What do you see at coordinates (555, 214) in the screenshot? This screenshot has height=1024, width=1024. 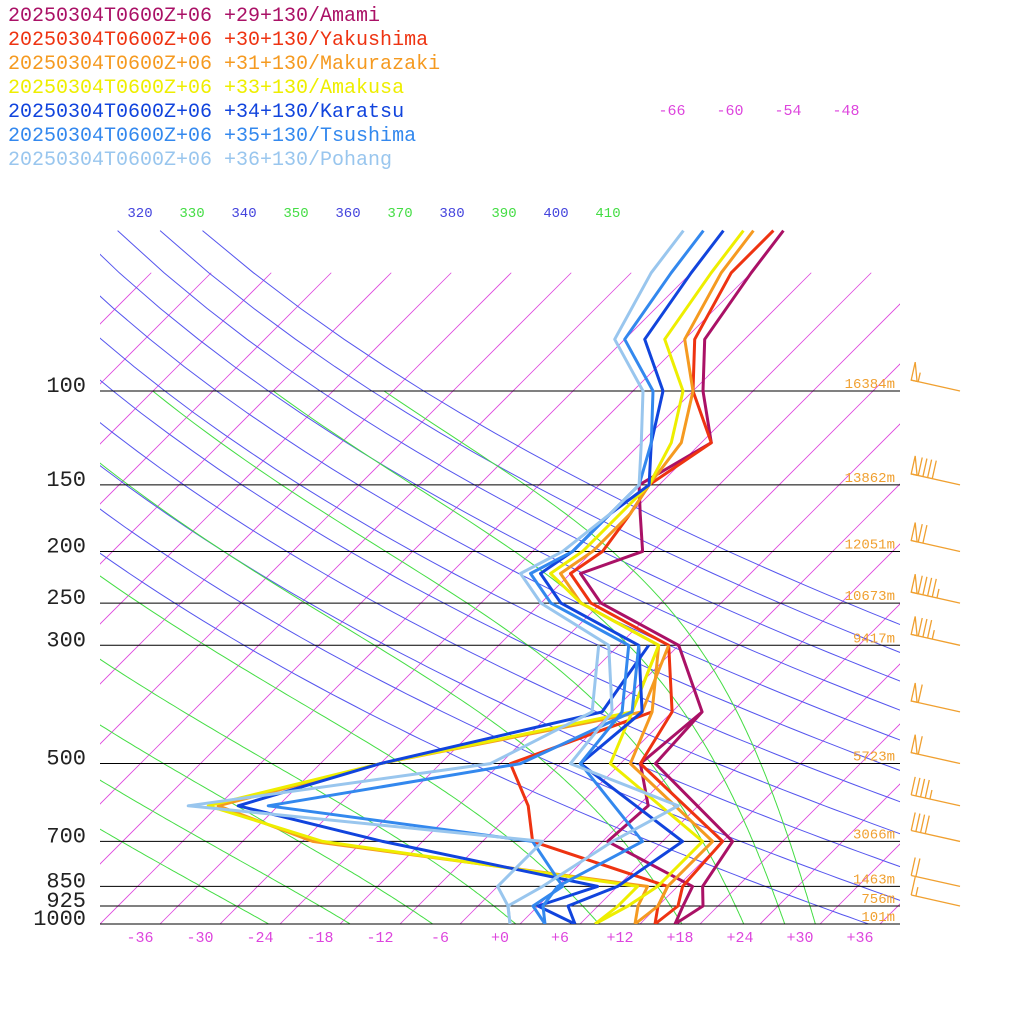 I see `theta-label: 400` at bounding box center [555, 214].